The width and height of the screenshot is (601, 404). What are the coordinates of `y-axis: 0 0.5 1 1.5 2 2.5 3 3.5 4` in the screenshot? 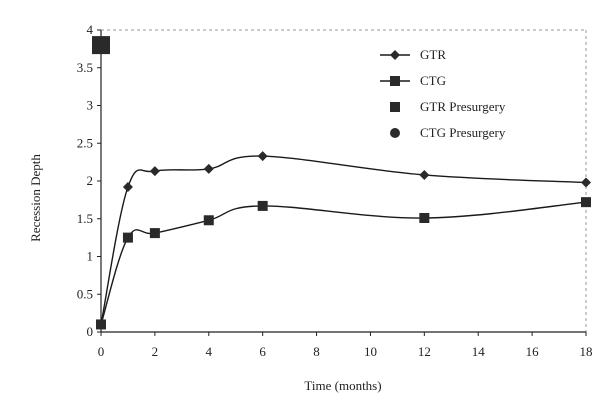 It's located at (89, 180).